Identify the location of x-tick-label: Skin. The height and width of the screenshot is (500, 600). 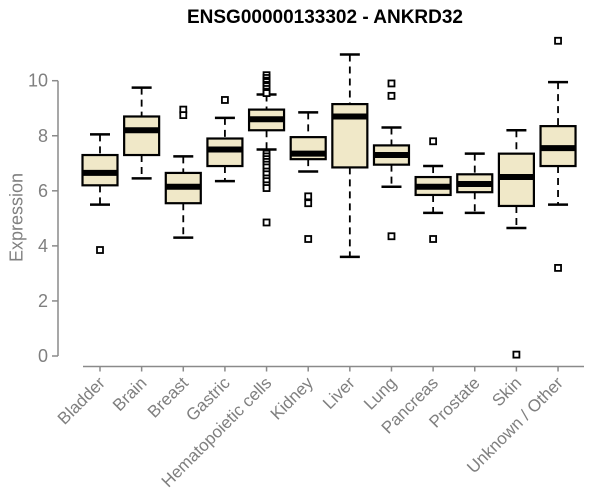
(506, 391).